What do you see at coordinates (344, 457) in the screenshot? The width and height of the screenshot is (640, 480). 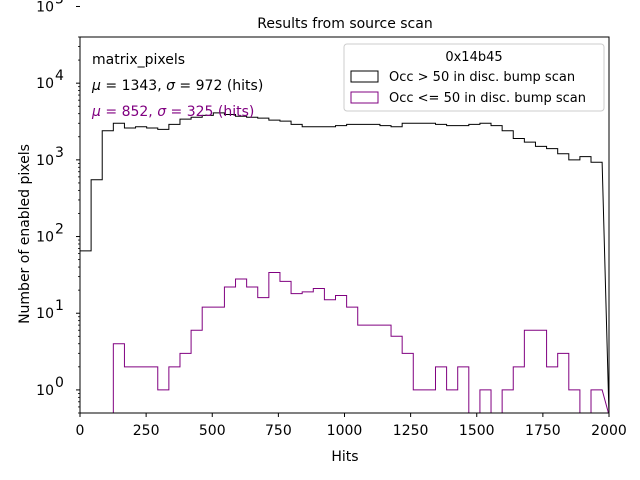 I see `x-axis-label: Hits` at bounding box center [344, 457].